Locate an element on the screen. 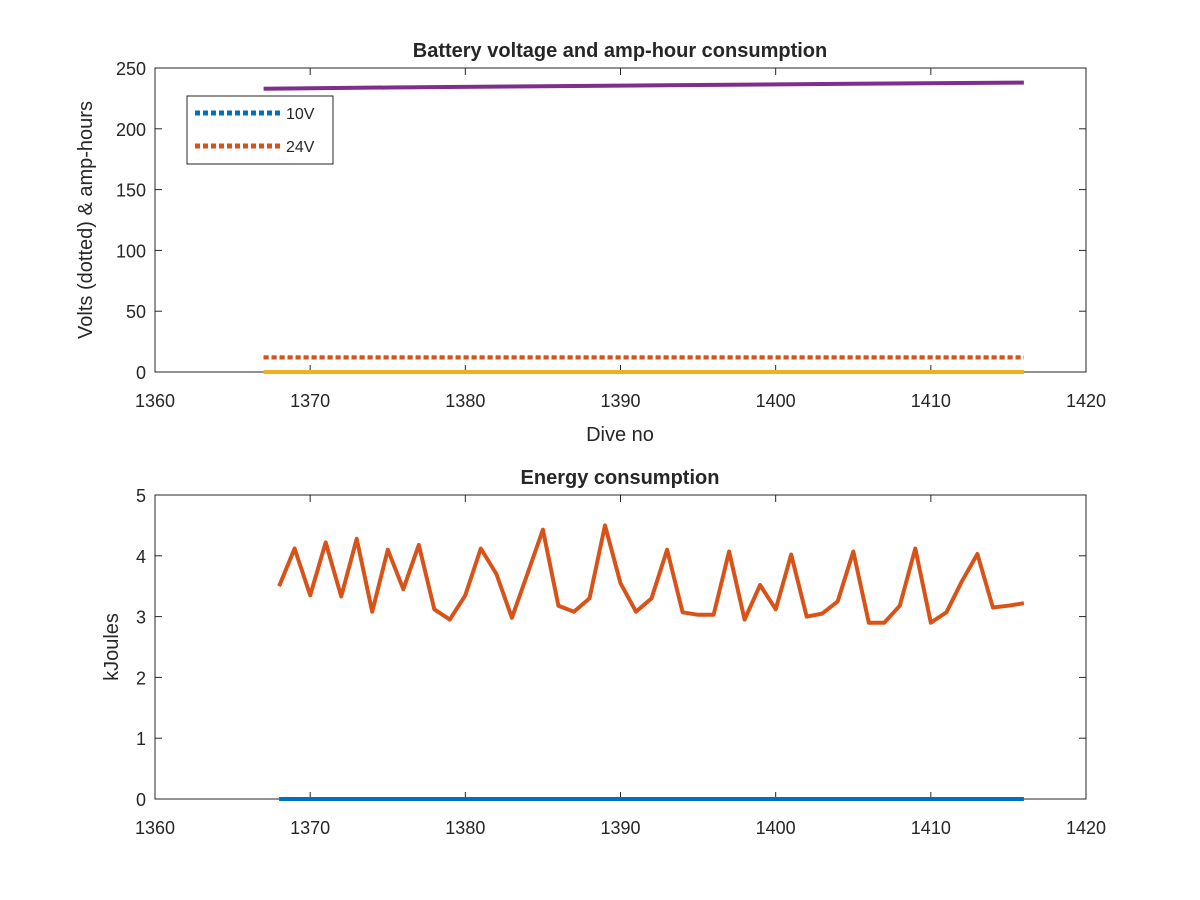  voltage-chart-title: Battery voltage and amp-hour consumption is located at coordinates (620, 51).